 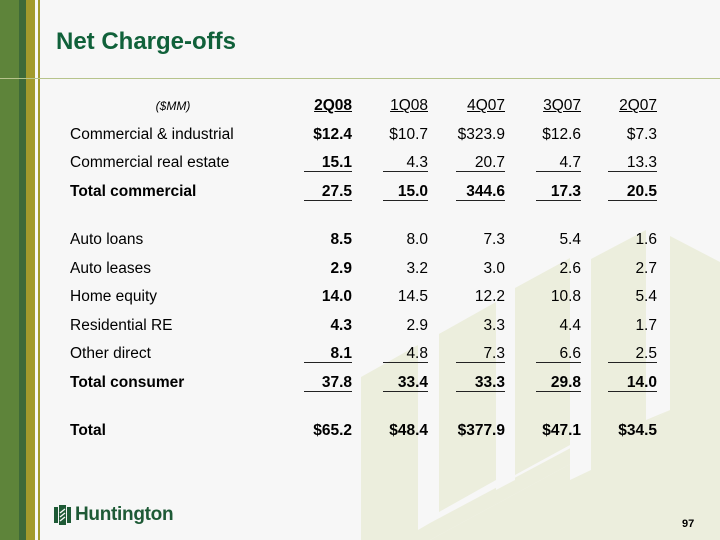 What do you see at coordinates (486, 106) in the screenshot?
I see `column-header: 4Q07` at bounding box center [486, 106].